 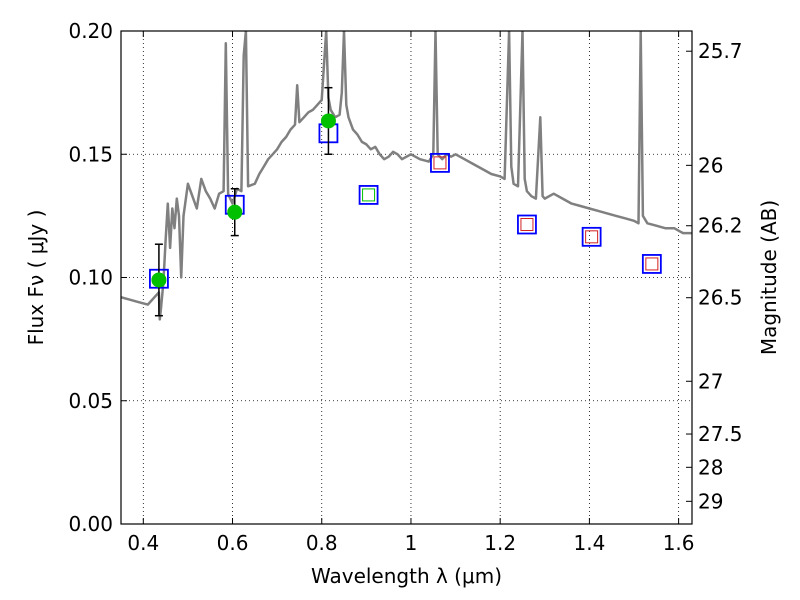 I want to click on x-tick-label: 0.8, so click(x=322, y=543).